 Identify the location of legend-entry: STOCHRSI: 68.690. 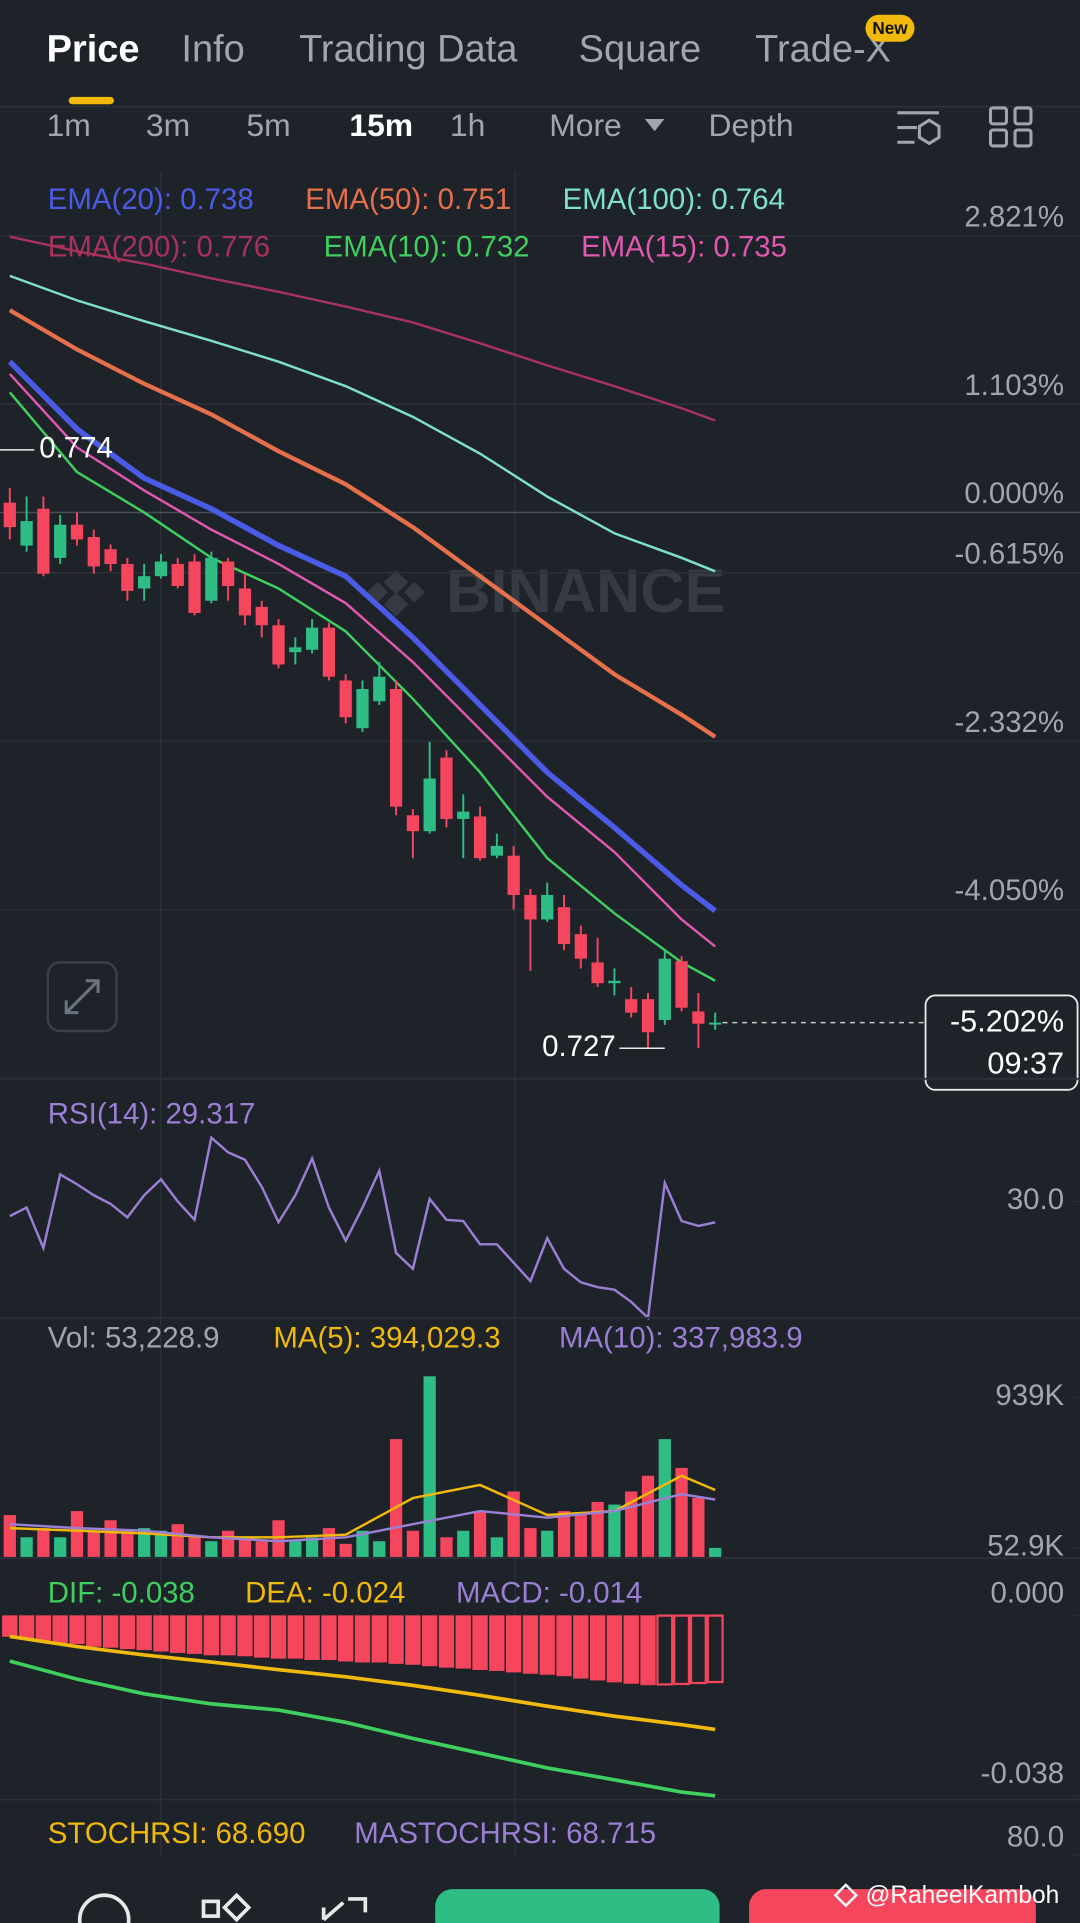
(177, 1833).